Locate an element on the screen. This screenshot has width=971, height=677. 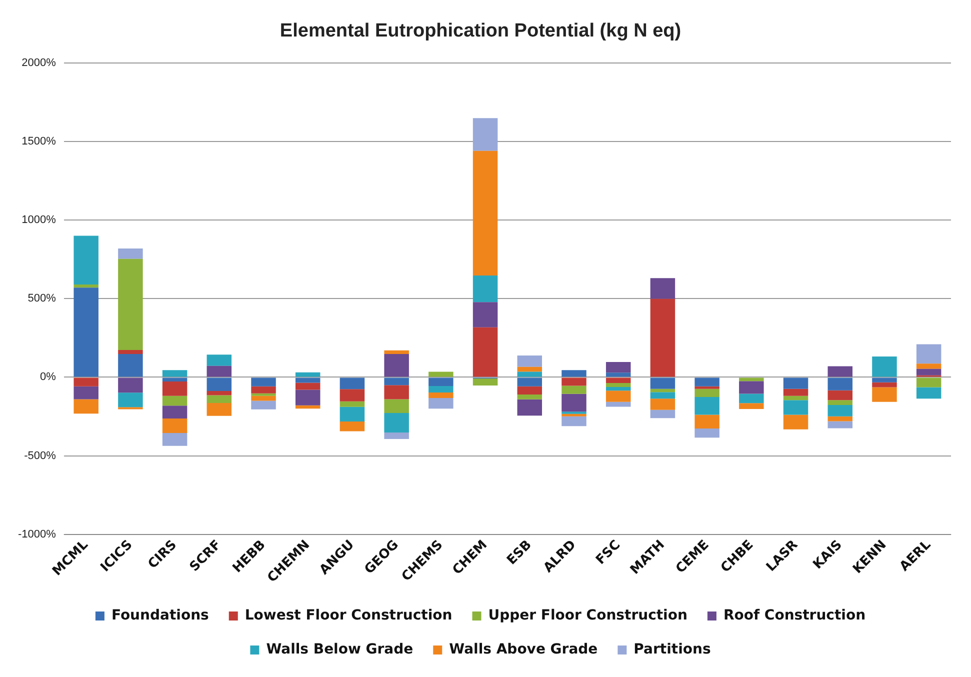
y-tick-label: 1000% is located at coordinates (39, 220).